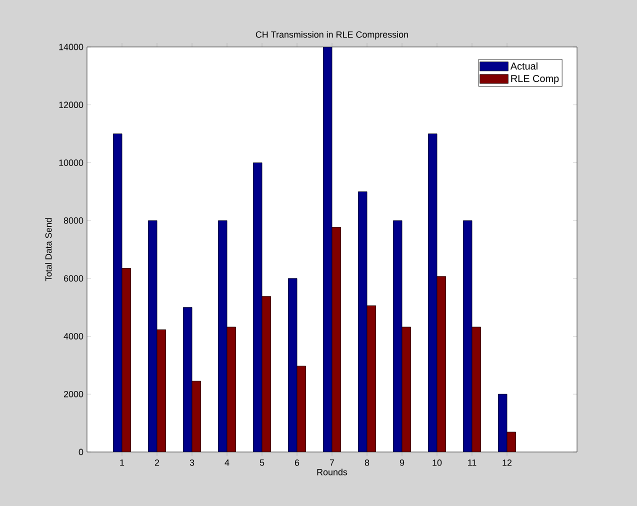  I want to click on x-axis-title: Rounds, so click(332, 472).